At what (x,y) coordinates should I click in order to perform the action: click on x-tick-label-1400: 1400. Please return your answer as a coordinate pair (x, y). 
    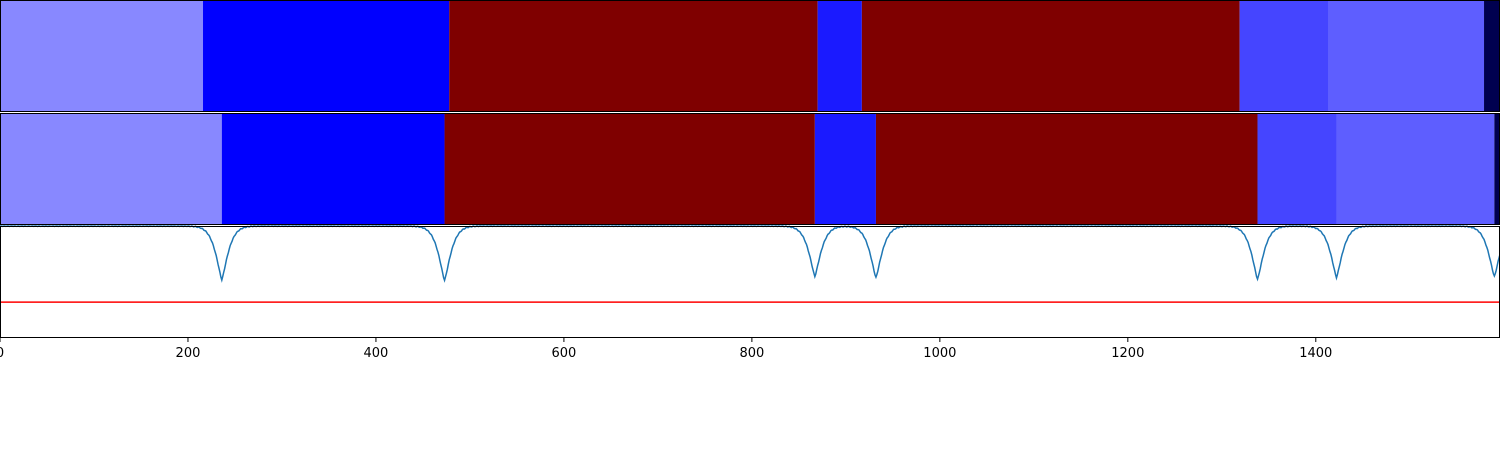
    Looking at the image, I should click on (1315, 353).